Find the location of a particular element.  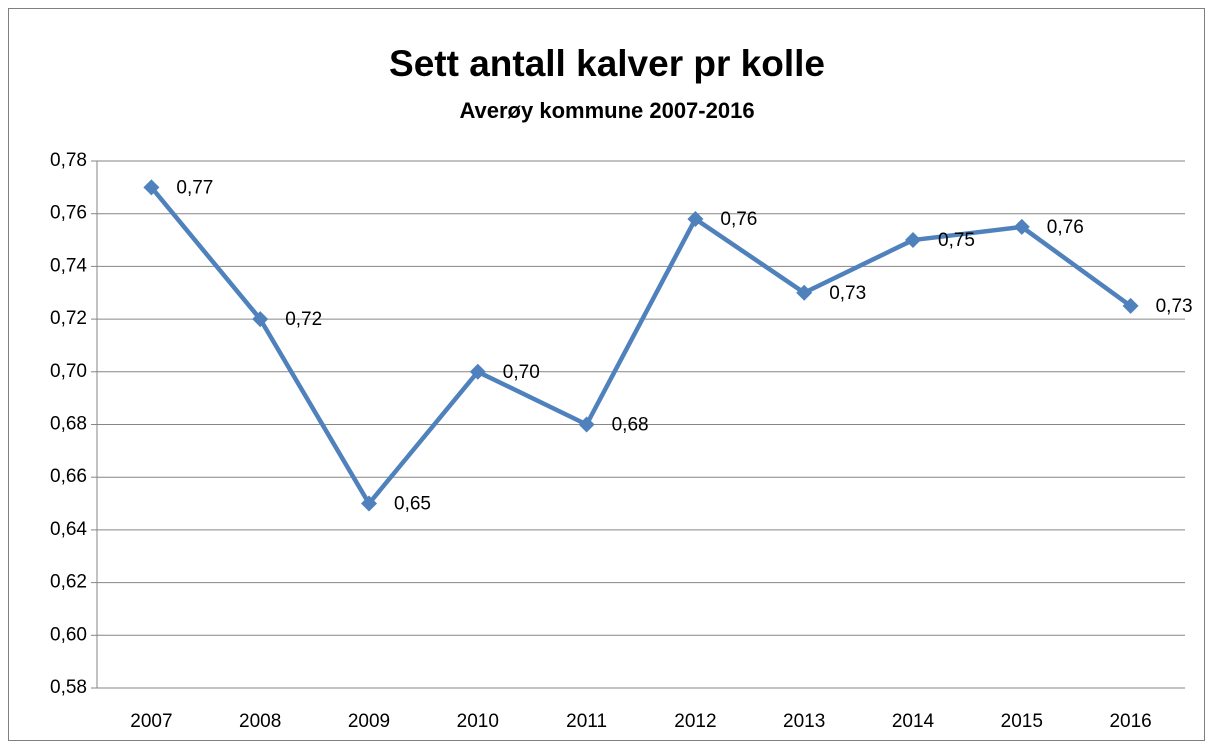

y-tick-label: 0,66 is located at coordinates (68, 476).